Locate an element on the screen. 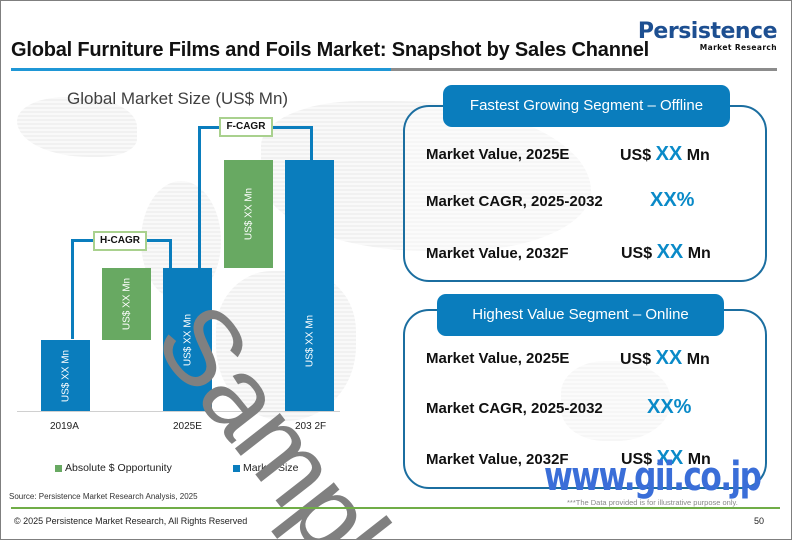 The height and width of the screenshot is (540, 792). fastest-growing-heading: Fastest Growing Segment – Offline is located at coordinates (586, 106).